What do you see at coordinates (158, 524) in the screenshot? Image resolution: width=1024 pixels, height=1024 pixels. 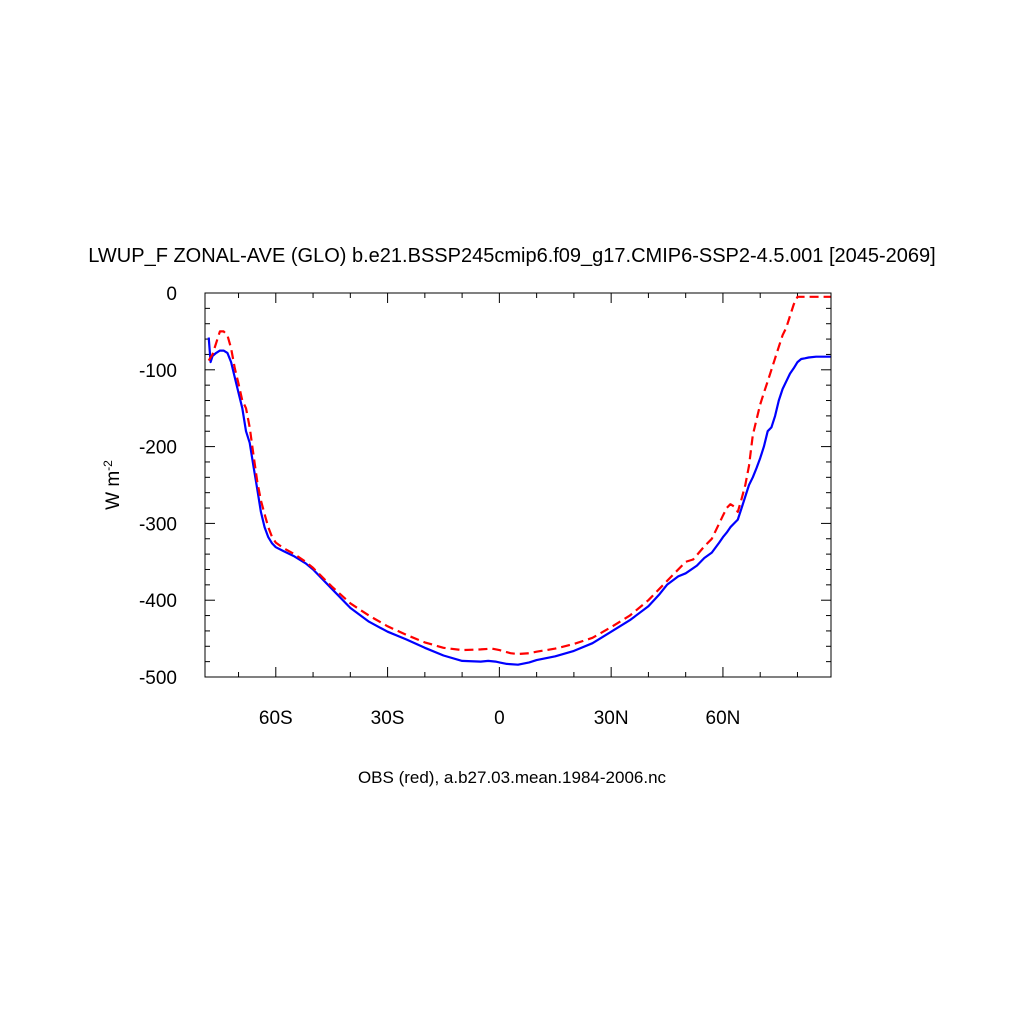 I see `y-tick-label: -300` at bounding box center [158, 524].